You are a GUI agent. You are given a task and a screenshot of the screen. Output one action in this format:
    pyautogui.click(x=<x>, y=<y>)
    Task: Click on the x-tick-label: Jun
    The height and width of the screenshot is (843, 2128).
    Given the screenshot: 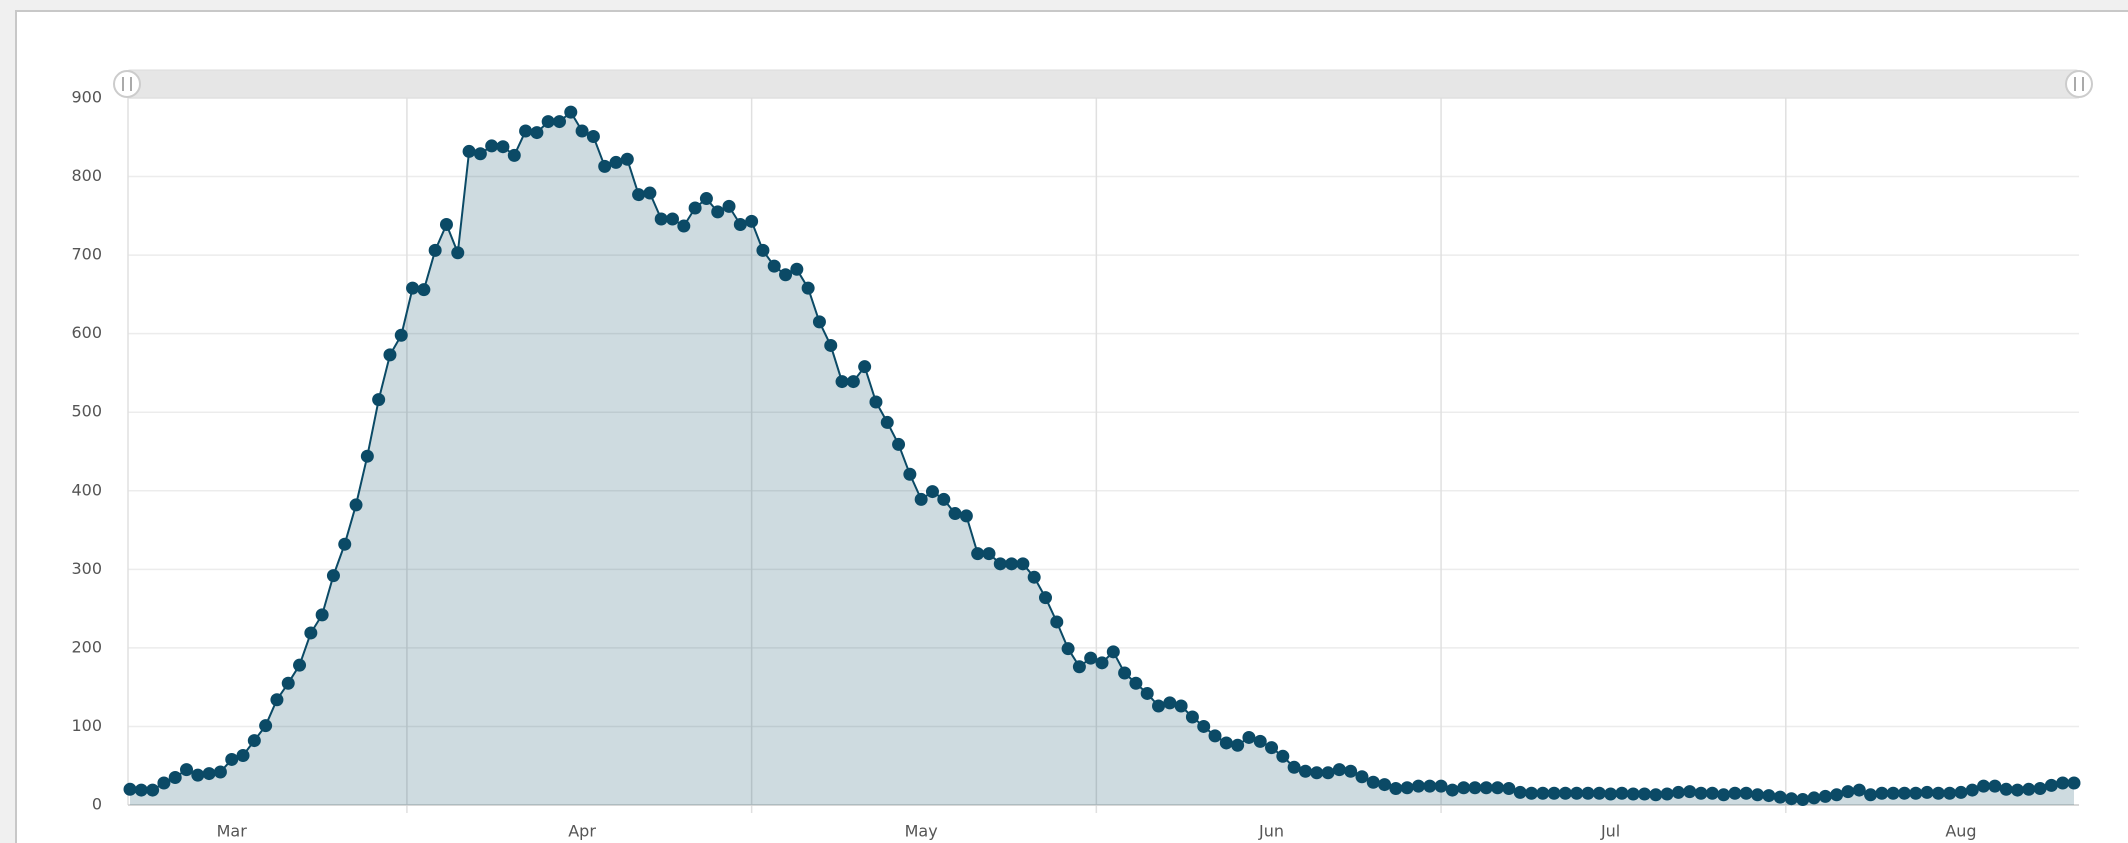 What is the action you would take?
    pyautogui.click(x=1271, y=831)
    